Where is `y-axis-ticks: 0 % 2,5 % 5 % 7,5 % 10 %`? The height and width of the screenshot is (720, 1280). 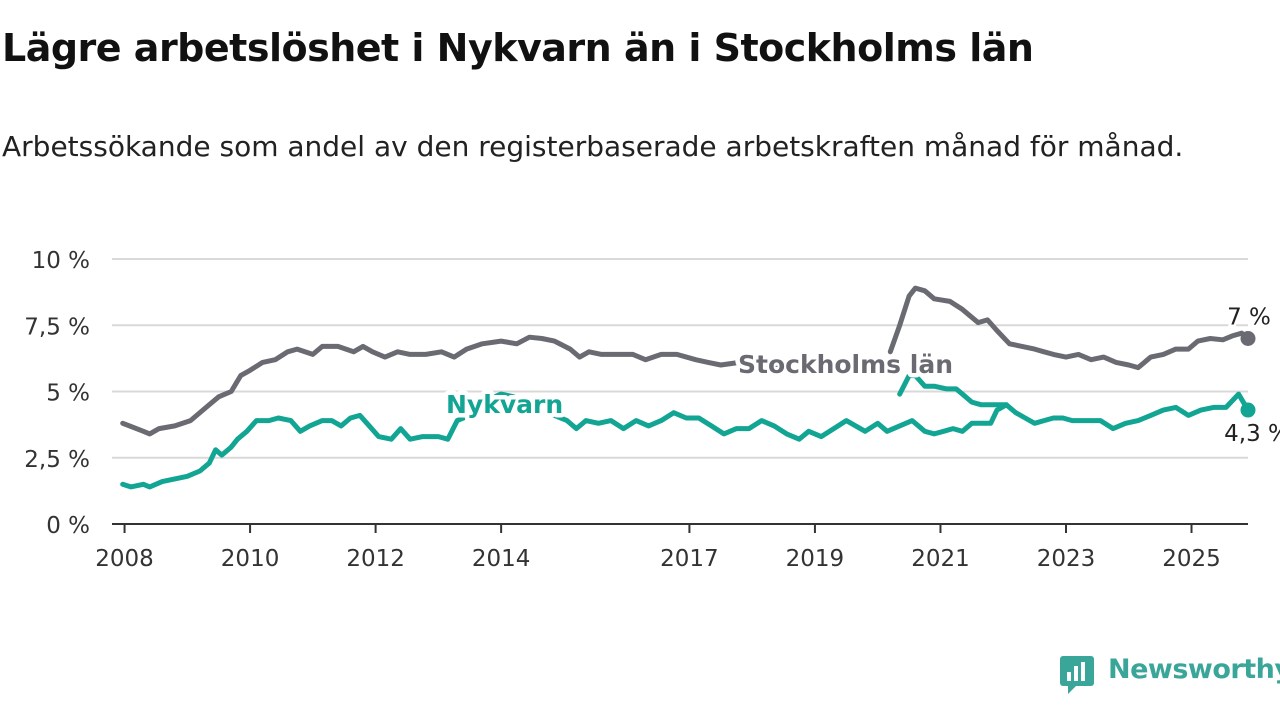 y-axis-ticks: 0 % 2,5 % 5 % 7,5 % 10 % is located at coordinates (57, 393).